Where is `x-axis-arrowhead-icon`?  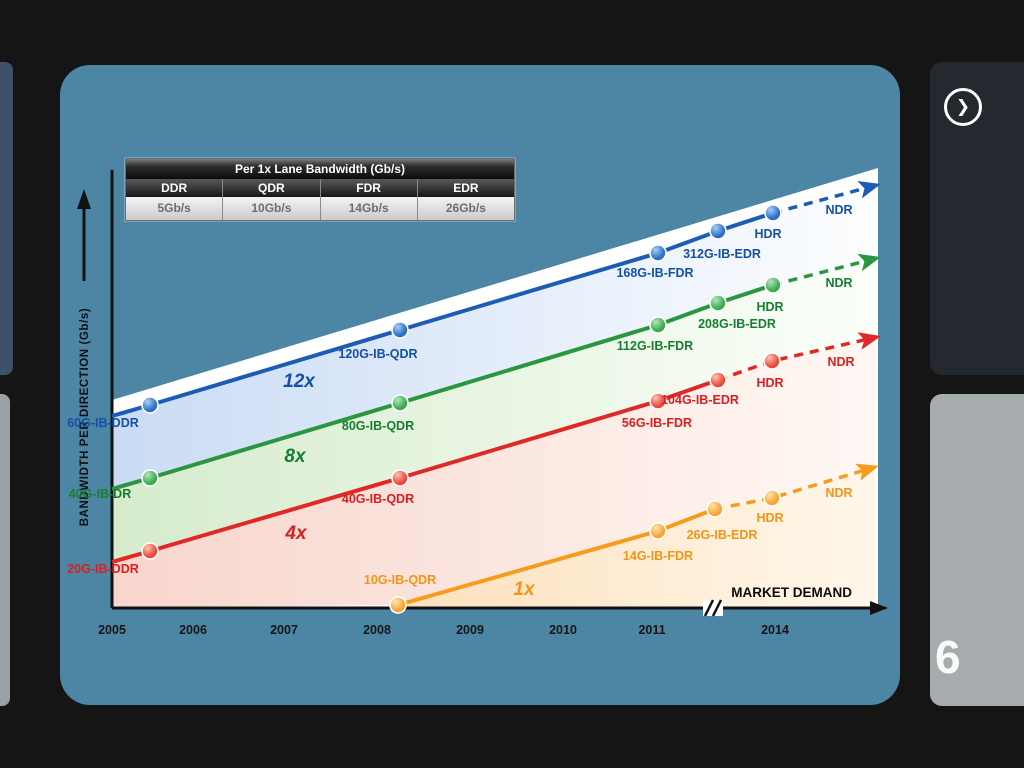 x-axis-arrowhead-icon is located at coordinates (879, 608).